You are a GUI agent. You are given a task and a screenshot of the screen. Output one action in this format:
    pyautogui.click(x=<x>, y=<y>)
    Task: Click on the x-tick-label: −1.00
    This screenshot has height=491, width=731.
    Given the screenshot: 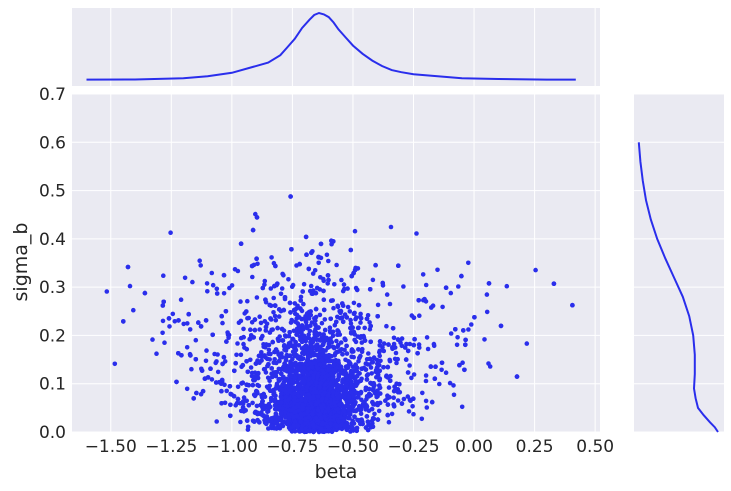 What is the action you would take?
    pyautogui.click(x=232, y=447)
    